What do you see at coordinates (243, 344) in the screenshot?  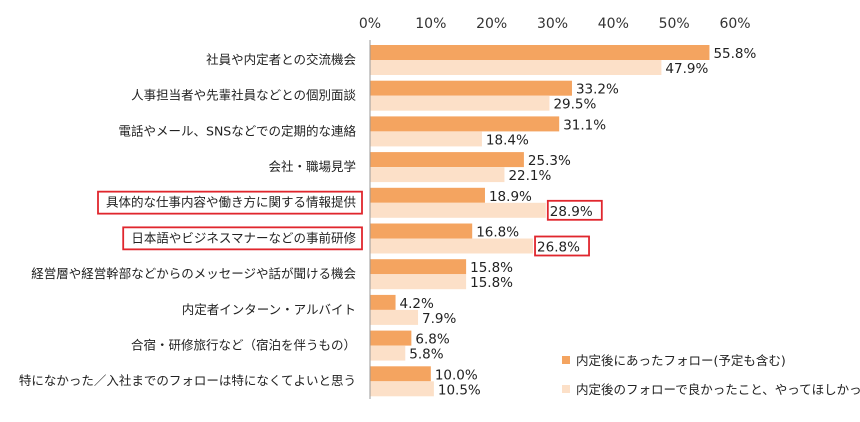 I see `category-label: 合宿・研修旅行など（宿泊を伴うもの）` at bounding box center [243, 344].